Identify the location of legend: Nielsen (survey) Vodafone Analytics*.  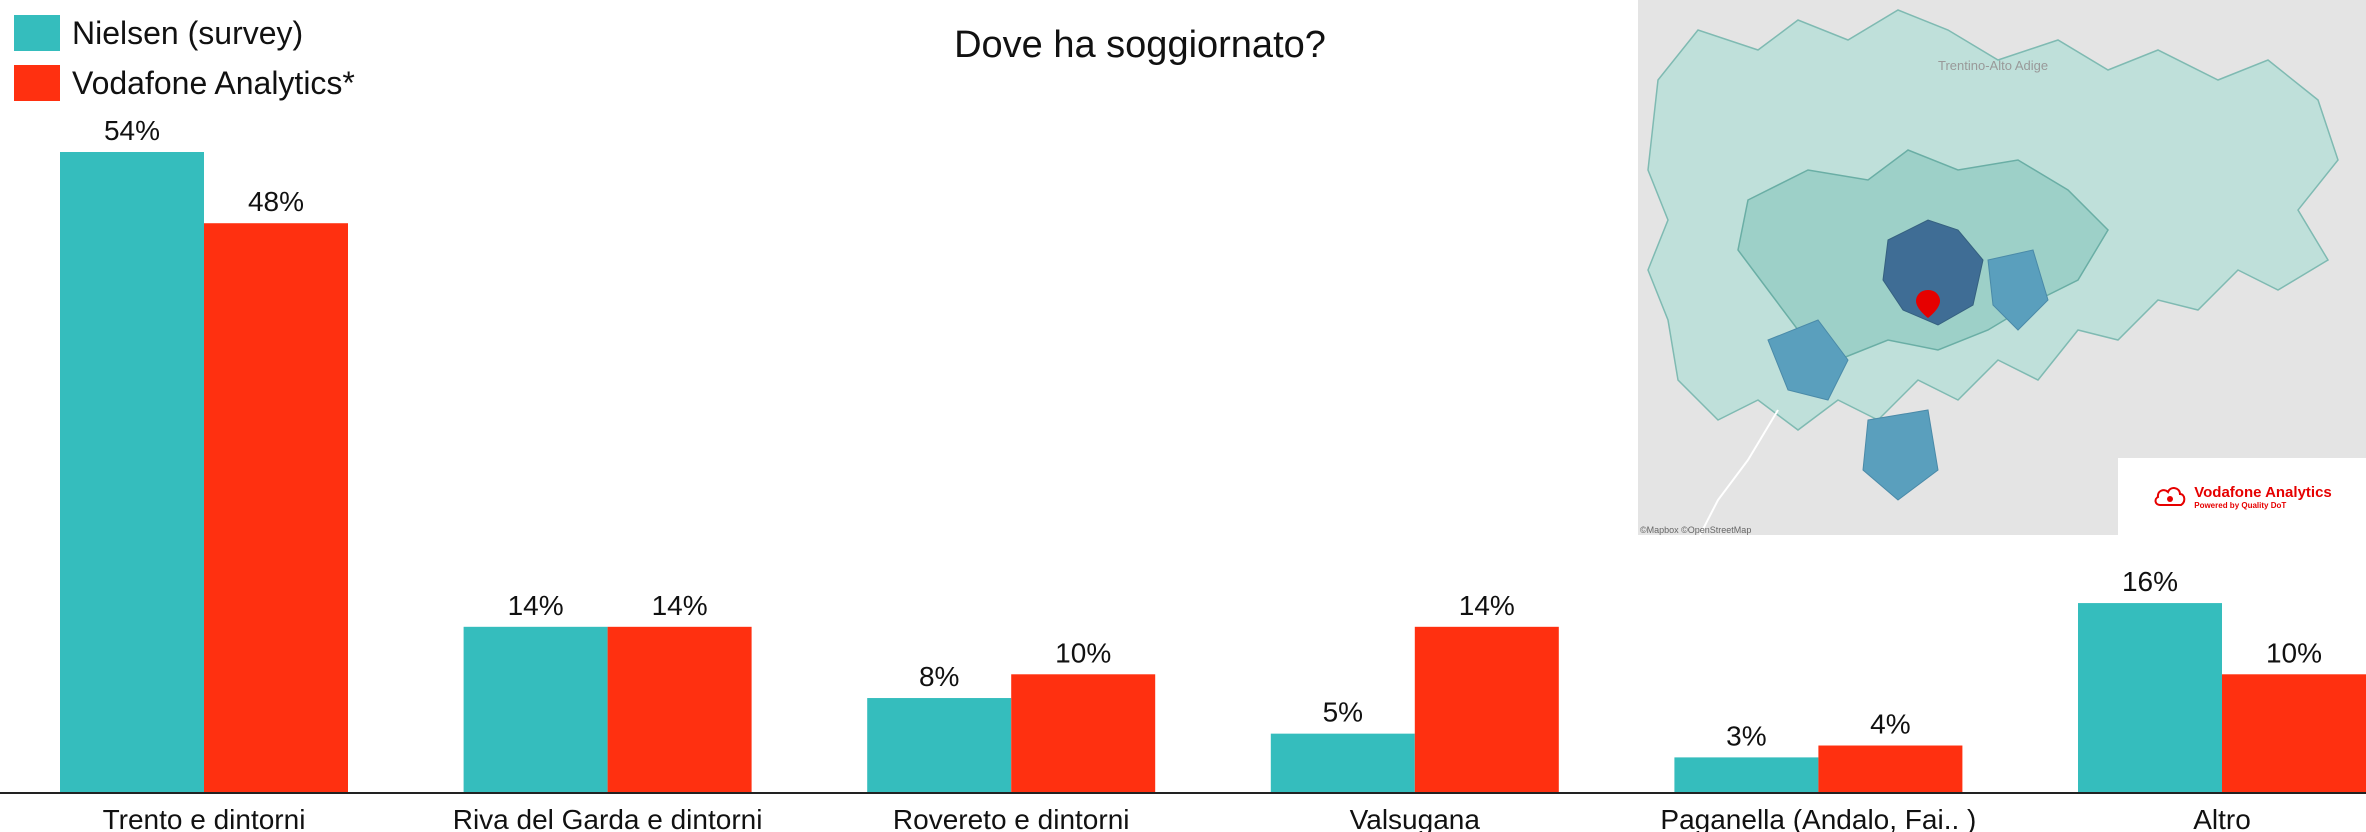
(184, 58).